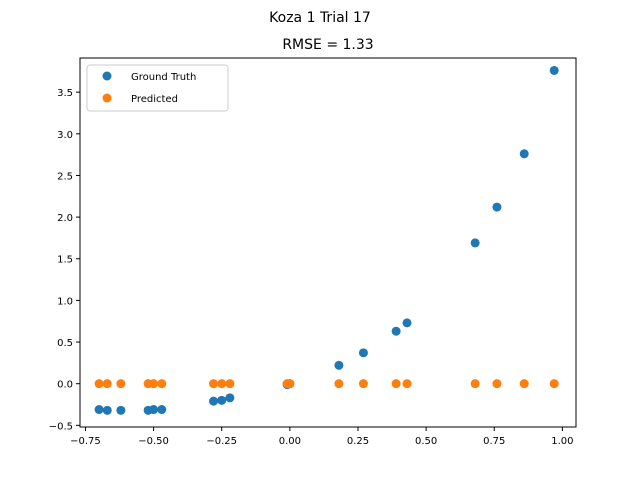  I want to click on x-tick-label: −0.50, so click(153, 441).